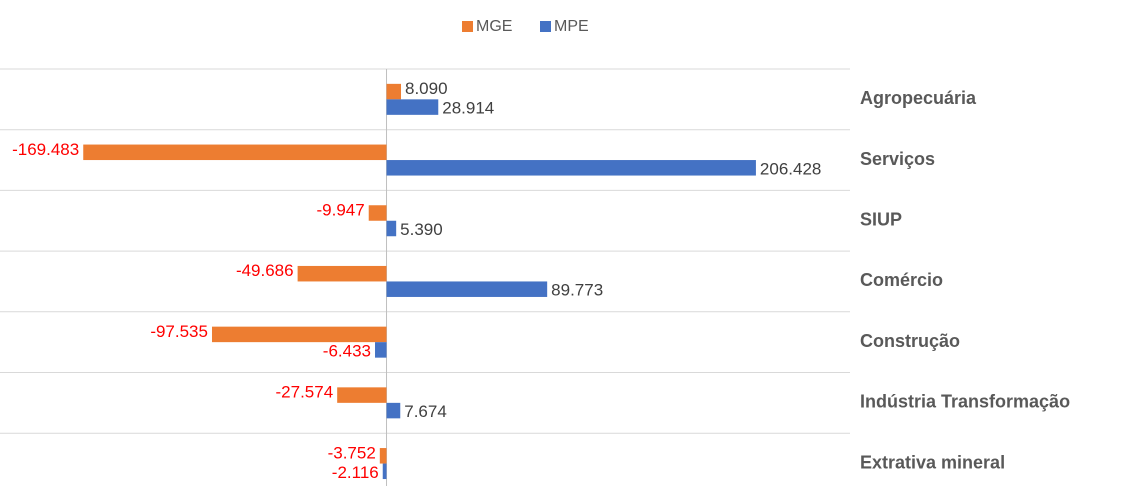 Image resolution: width=1134 pixels, height=486 pixels. Describe the element at coordinates (355, 472) in the screenshot. I see `data-label: -2.116` at that location.